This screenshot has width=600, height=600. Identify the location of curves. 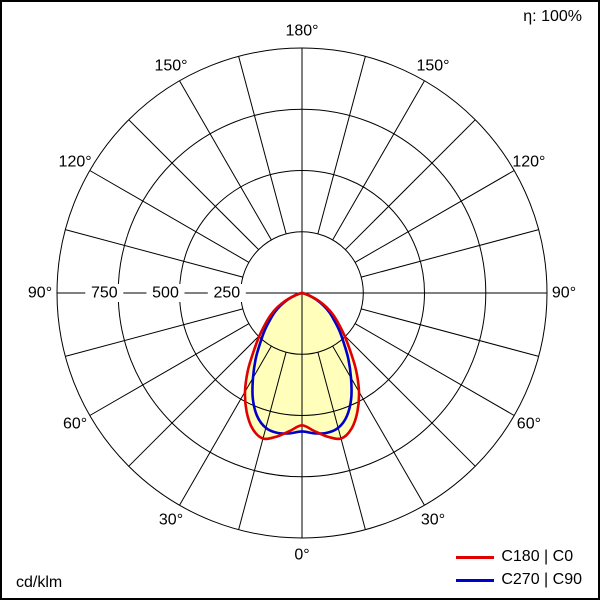
(302, 366).